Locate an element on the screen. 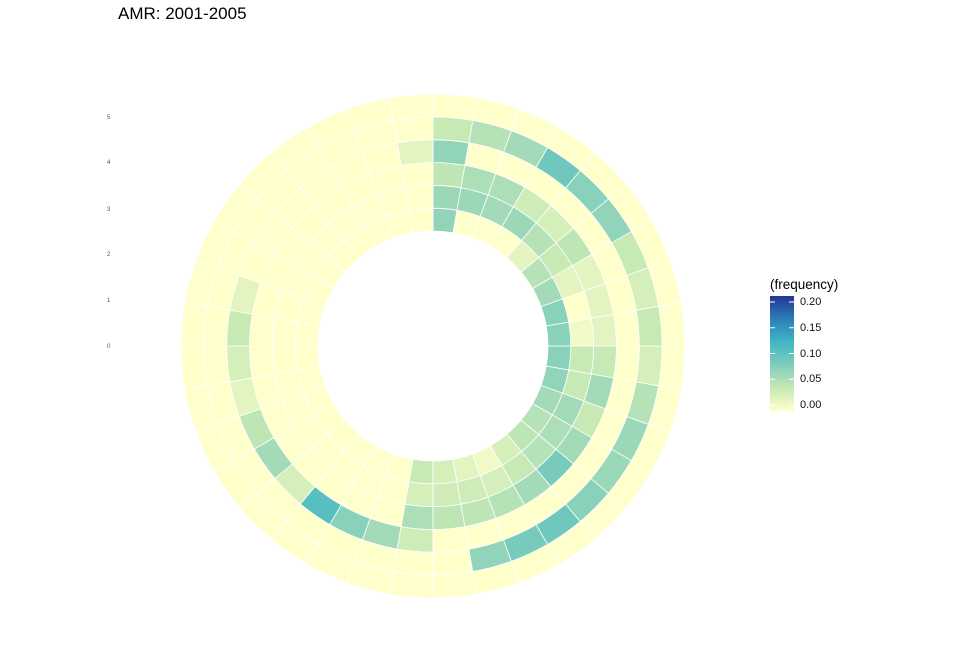  legend-tick-label: 0.15 is located at coordinates (811, 327).